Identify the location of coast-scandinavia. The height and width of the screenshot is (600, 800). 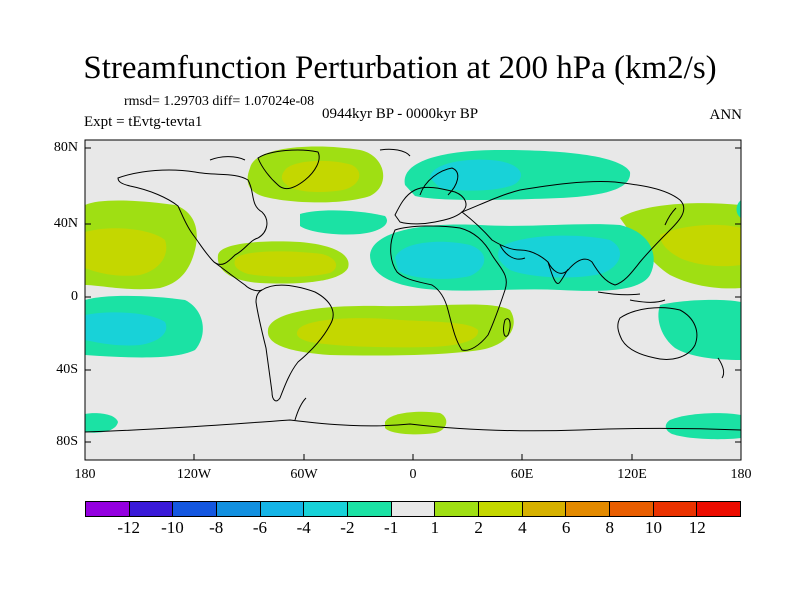
(439, 181).